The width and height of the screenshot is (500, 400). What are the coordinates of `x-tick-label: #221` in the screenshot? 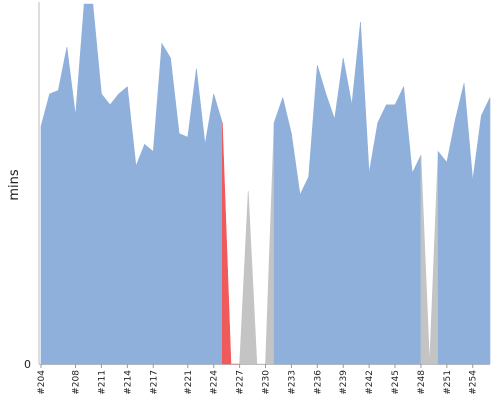 It's located at (189, 382).